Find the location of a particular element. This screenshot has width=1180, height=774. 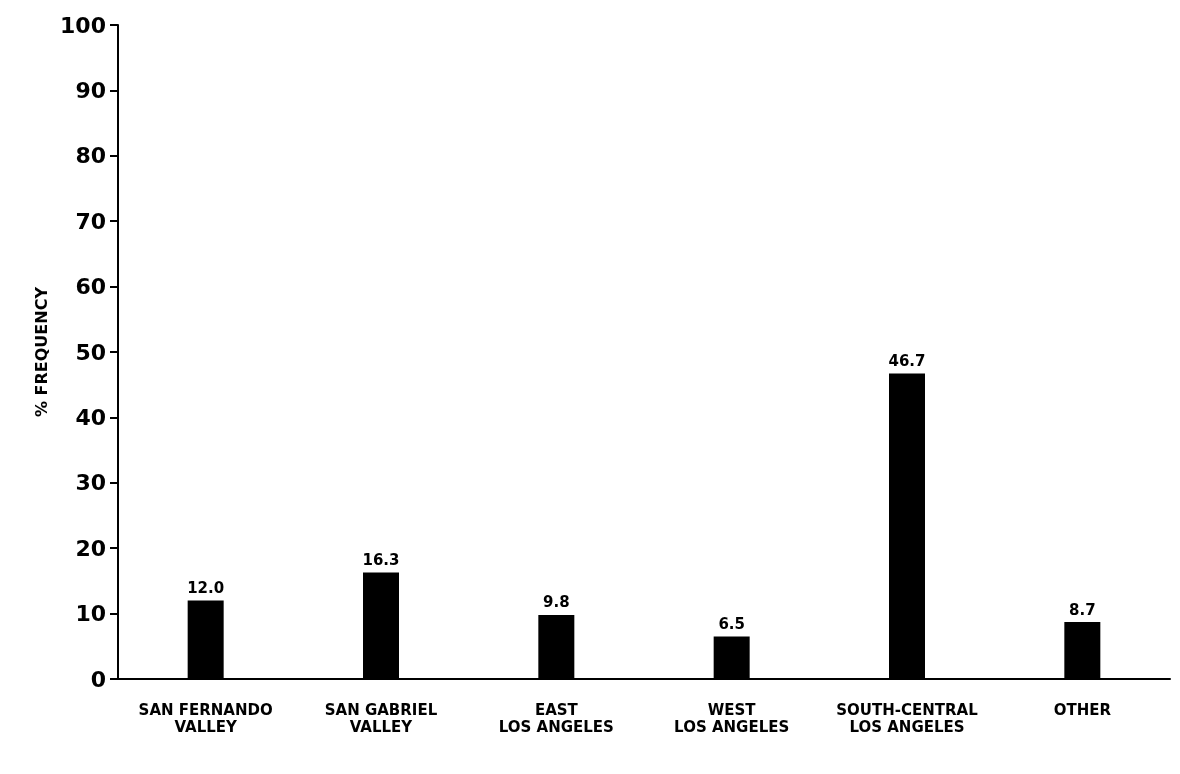

x-tick-label: EAST LOS ANGELES is located at coordinates (556, 718).